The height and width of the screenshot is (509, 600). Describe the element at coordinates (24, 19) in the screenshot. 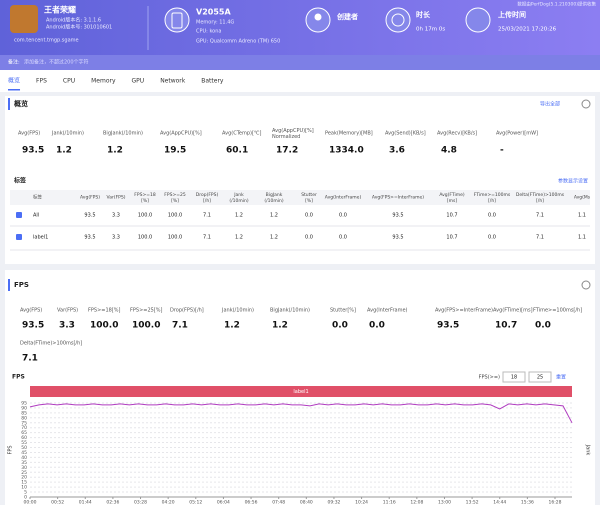

I see `app-icon` at that location.